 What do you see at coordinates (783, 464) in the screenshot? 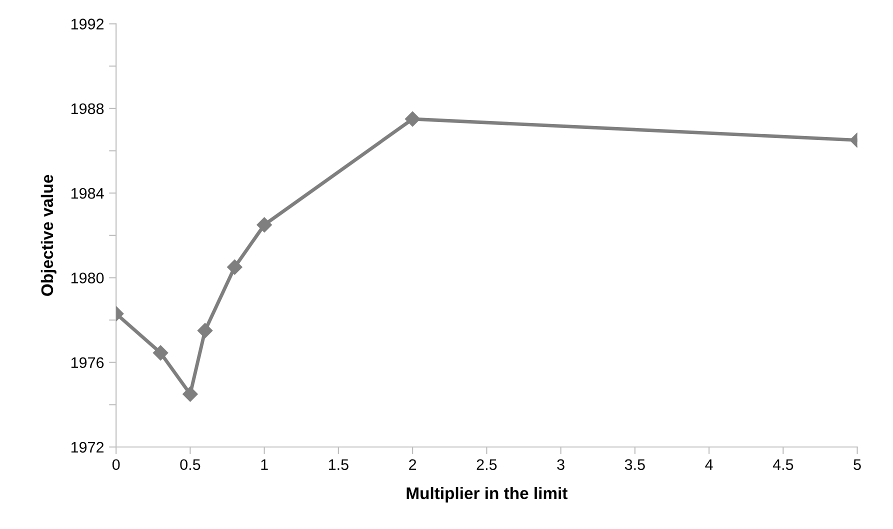
I see `x-tick-label: 4.5` at bounding box center [783, 464].